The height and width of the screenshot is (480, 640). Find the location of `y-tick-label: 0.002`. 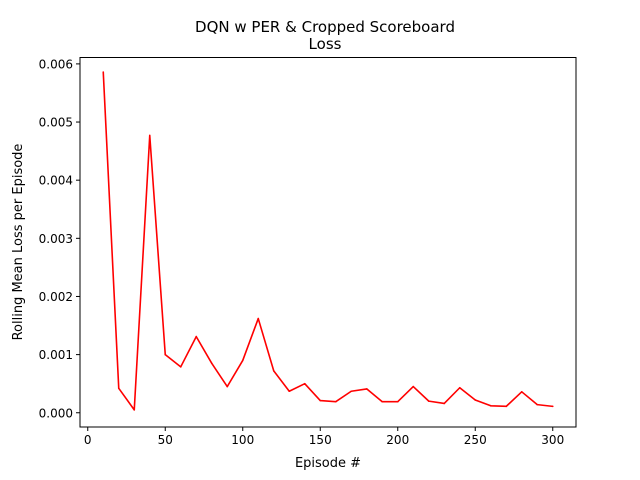

y-tick-label: 0.002 is located at coordinates (56, 297).